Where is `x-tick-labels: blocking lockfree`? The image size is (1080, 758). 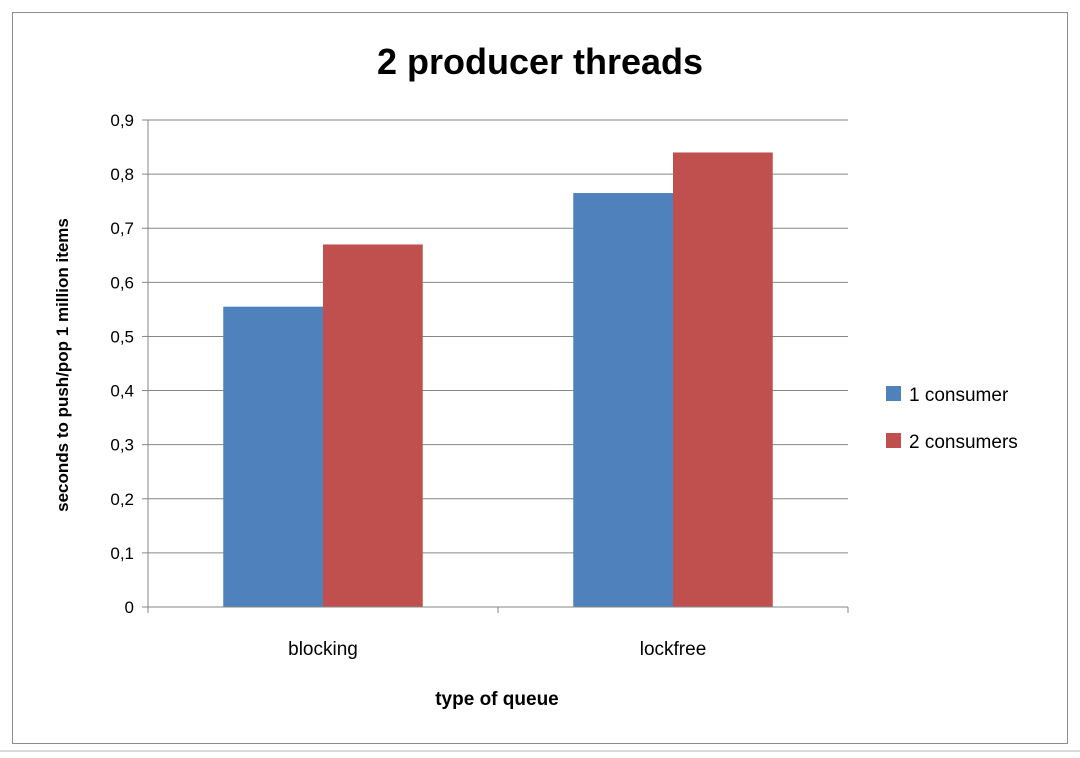 x-tick-labels: blocking lockfree is located at coordinates (498, 633).